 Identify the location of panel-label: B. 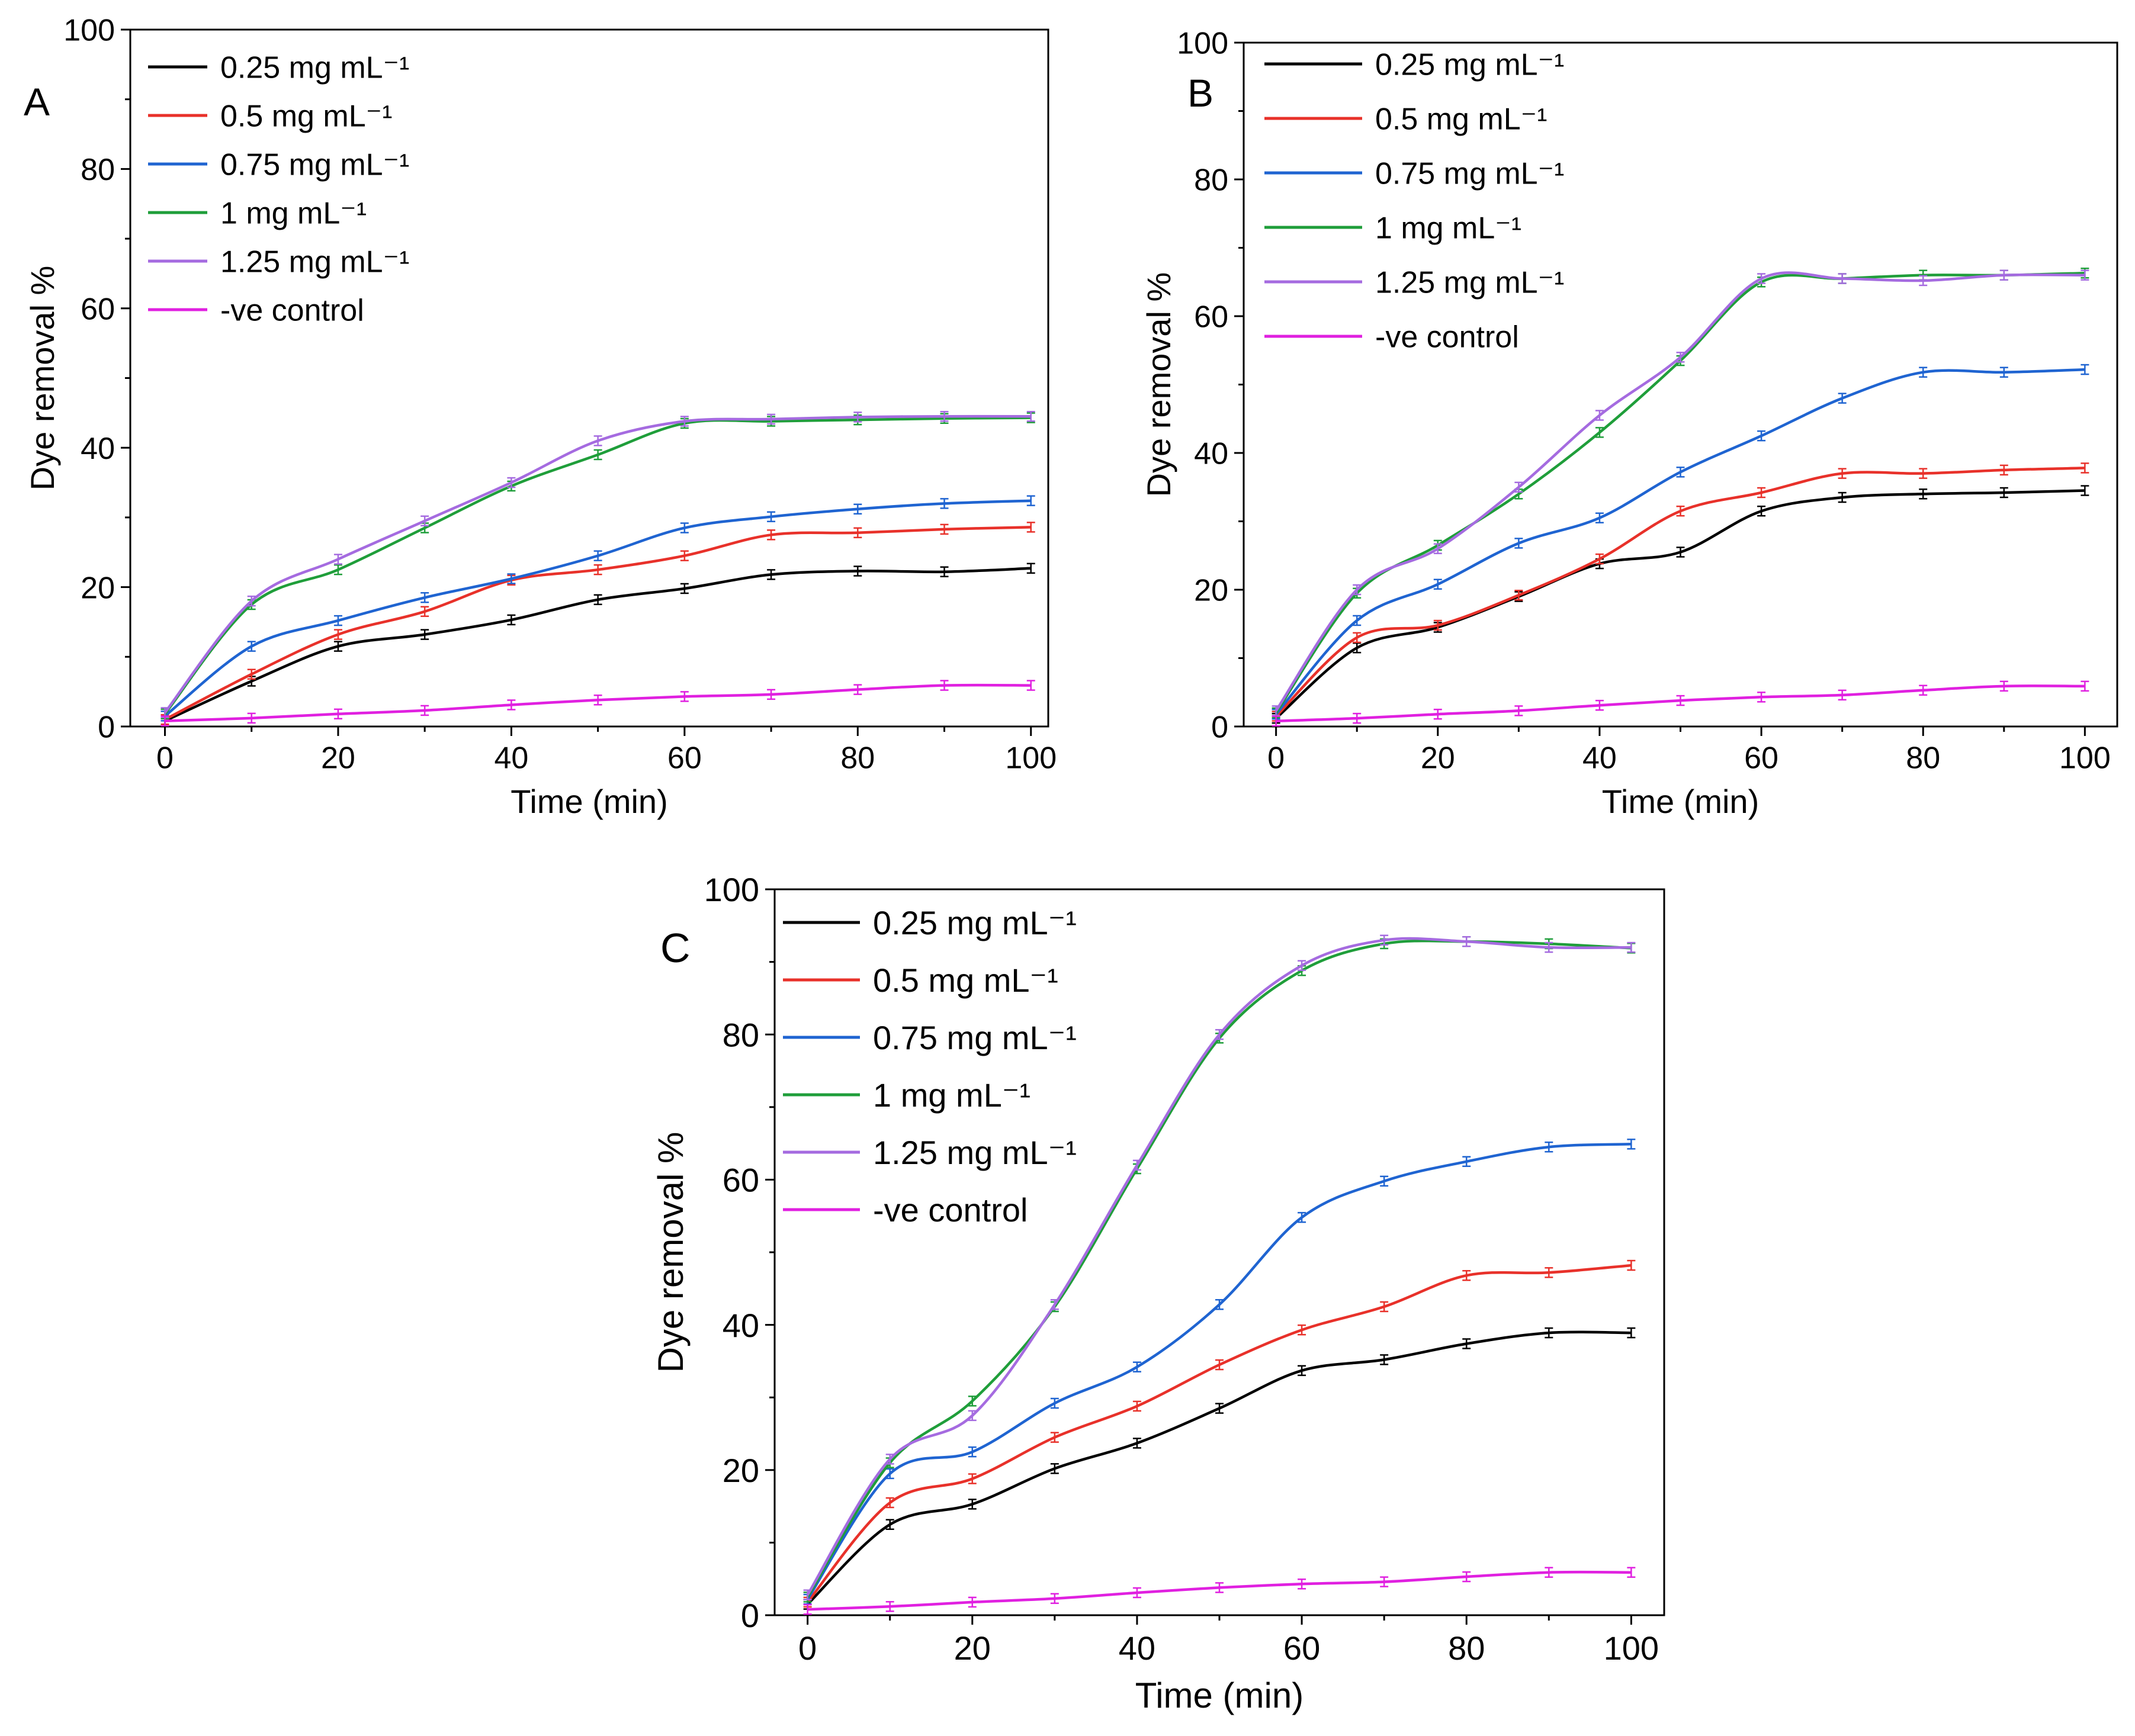
(1200, 93).